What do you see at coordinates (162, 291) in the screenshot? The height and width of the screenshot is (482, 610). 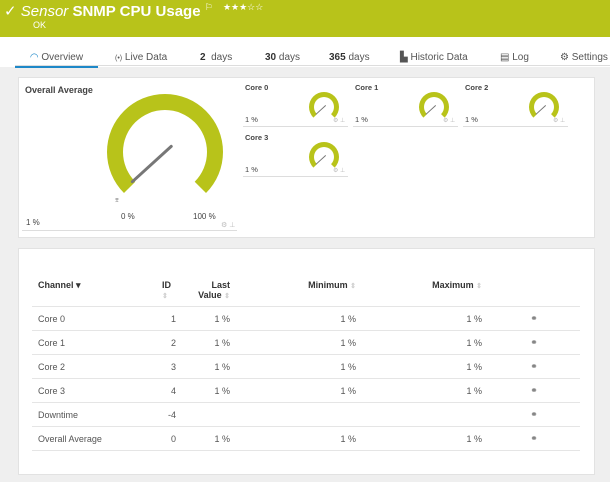 I see `col-id: ID ⇕` at bounding box center [162, 291].